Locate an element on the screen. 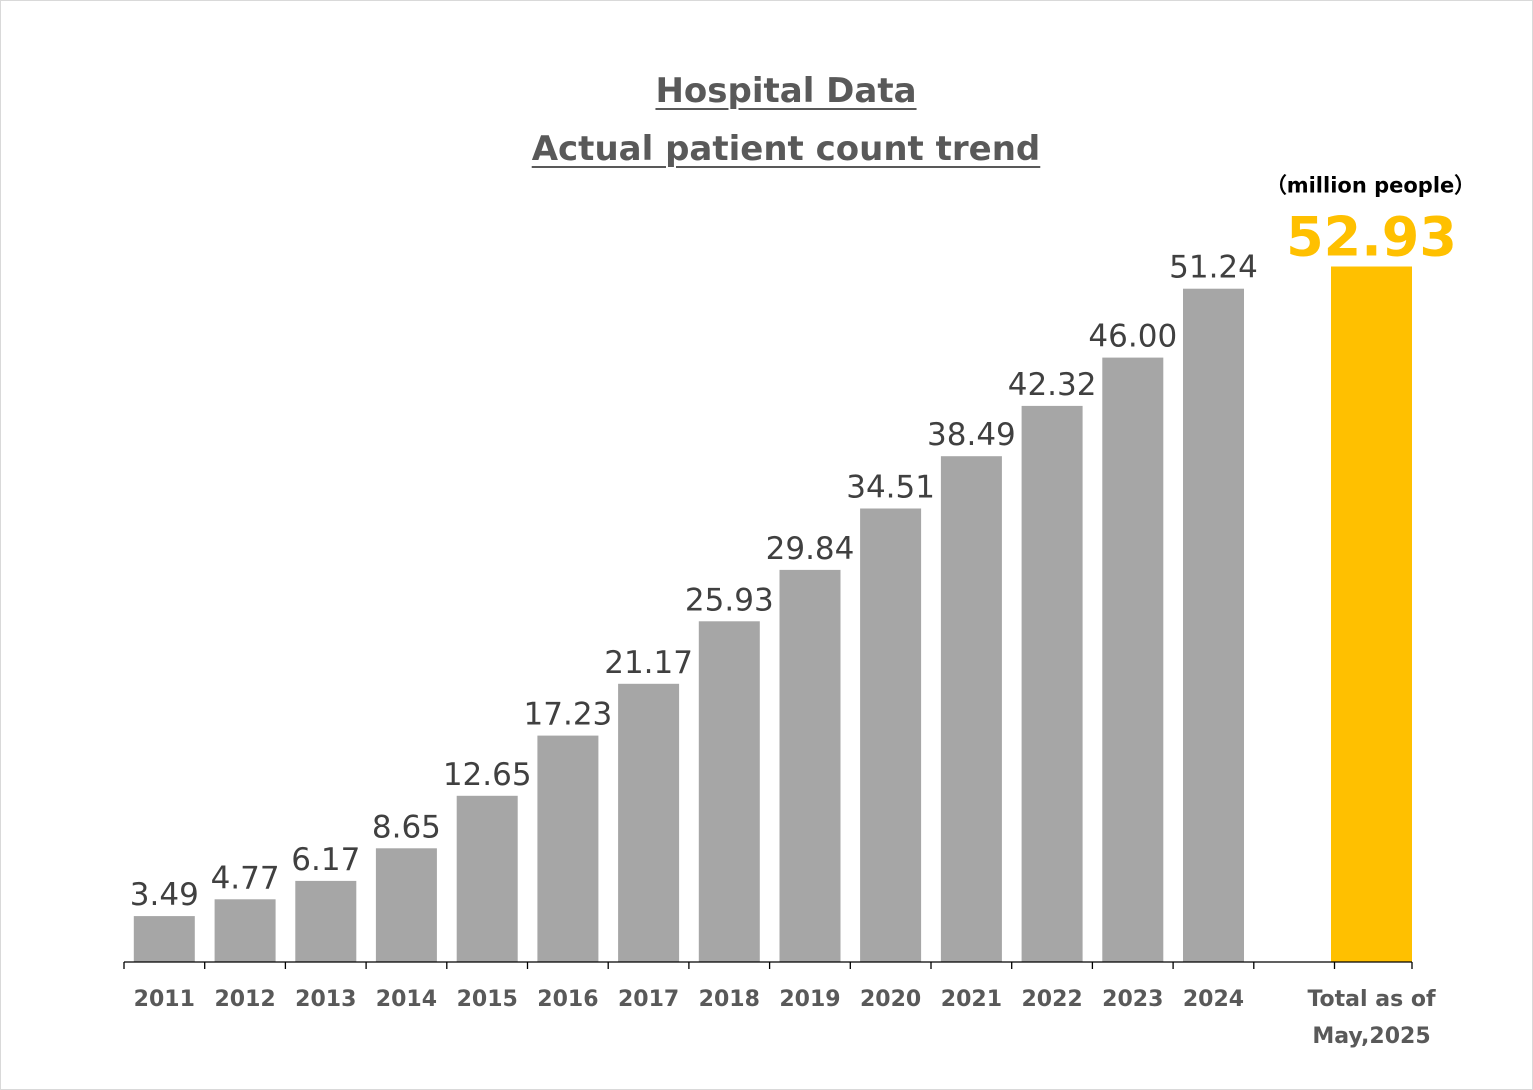  value-label-2023: 46.00 is located at coordinates (1132, 337).